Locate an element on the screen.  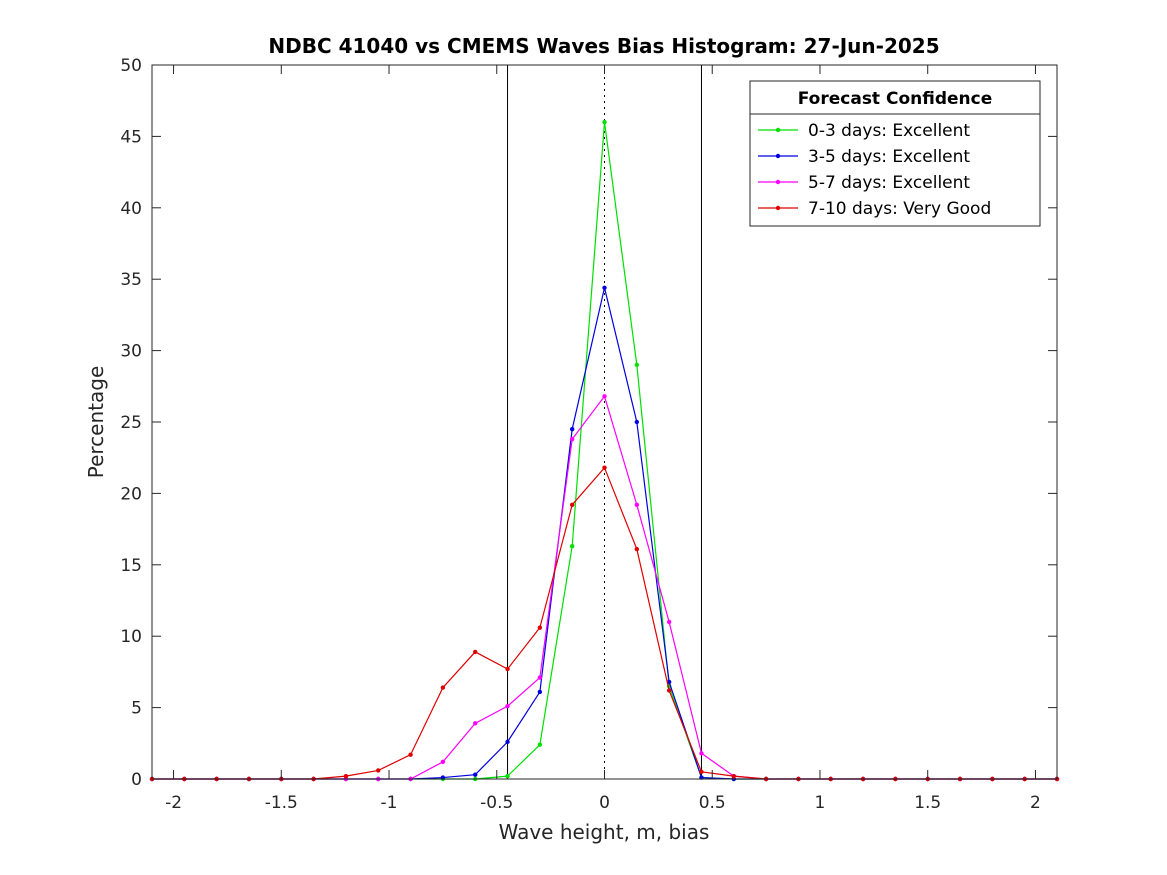
legend-item-3: 7-10 days: Very Good is located at coordinates (874, 209).